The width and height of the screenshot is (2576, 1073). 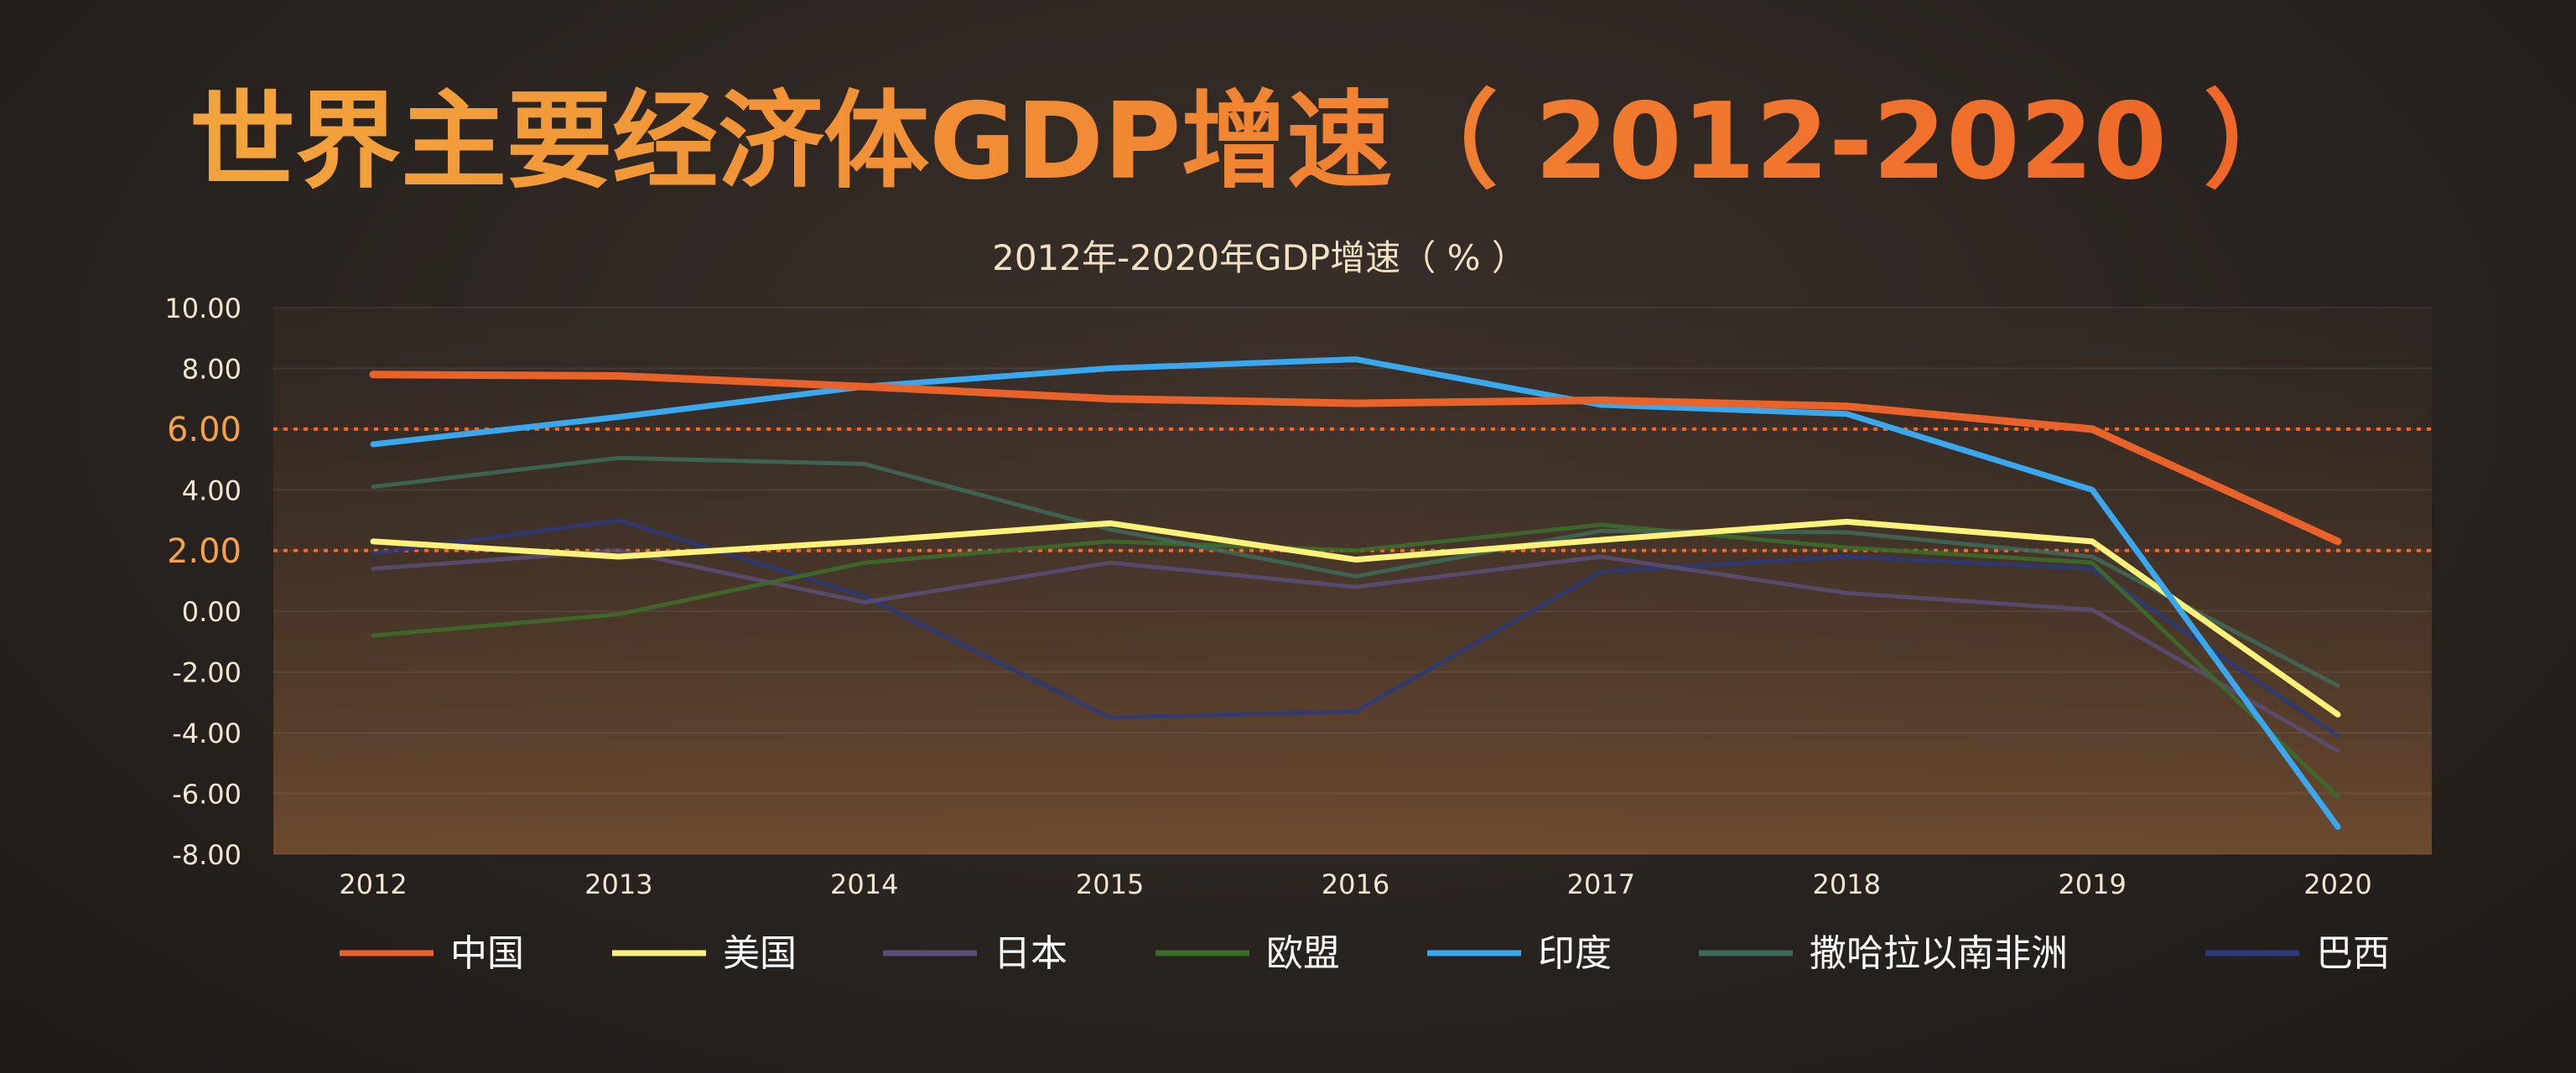 I want to click on y-tick-label: -2.00, so click(x=207, y=673).